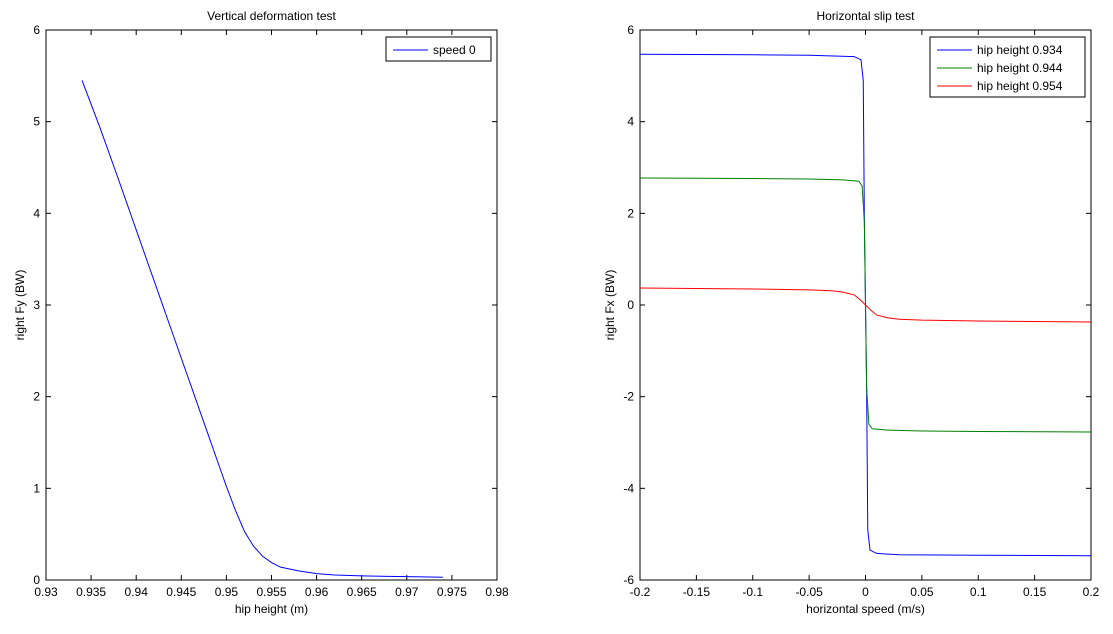  What do you see at coordinates (1020, 50) in the screenshot?
I see `legend-label: hip height 0.934` at bounding box center [1020, 50].